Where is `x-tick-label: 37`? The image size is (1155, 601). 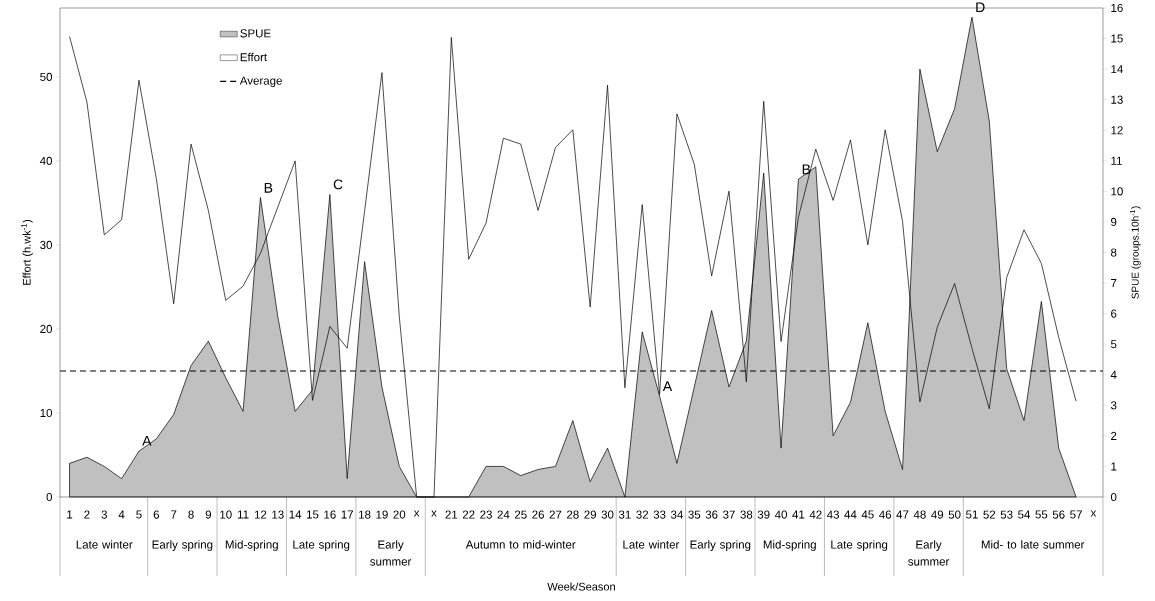 x-tick-label: 37 is located at coordinates (729, 514).